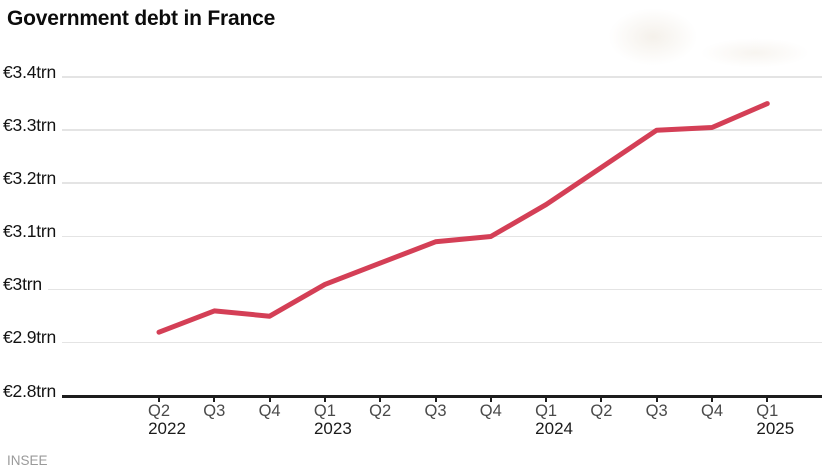  Describe the element at coordinates (653, 37) in the screenshot. I see `watermark-smudge` at that location.